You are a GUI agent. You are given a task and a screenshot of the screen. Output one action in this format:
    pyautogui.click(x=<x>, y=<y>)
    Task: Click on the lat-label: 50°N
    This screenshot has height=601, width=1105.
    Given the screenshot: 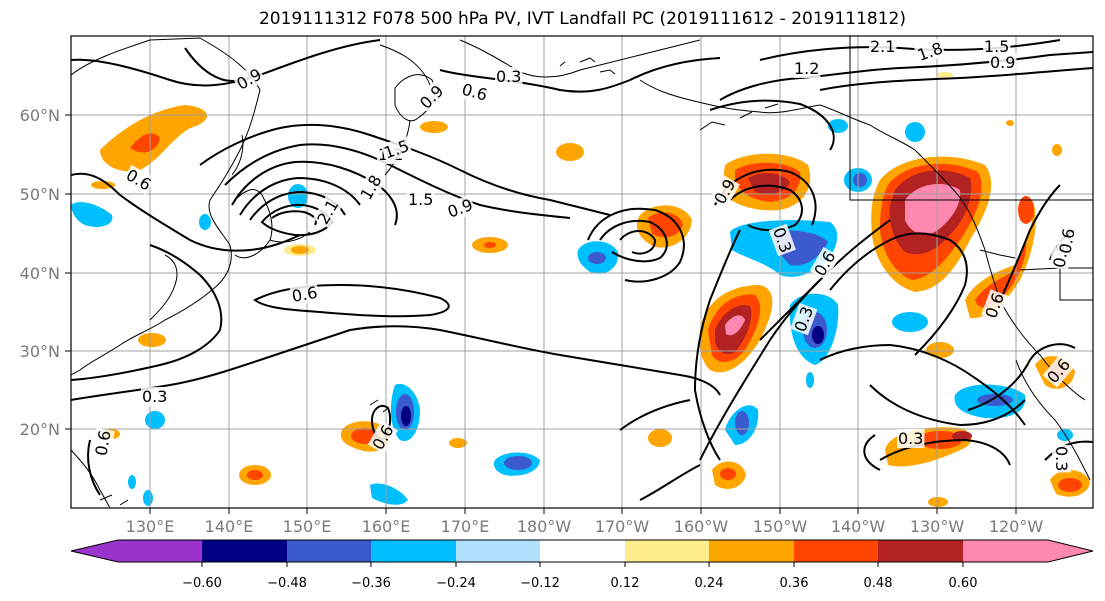 What is the action you would take?
    pyautogui.click(x=40, y=194)
    